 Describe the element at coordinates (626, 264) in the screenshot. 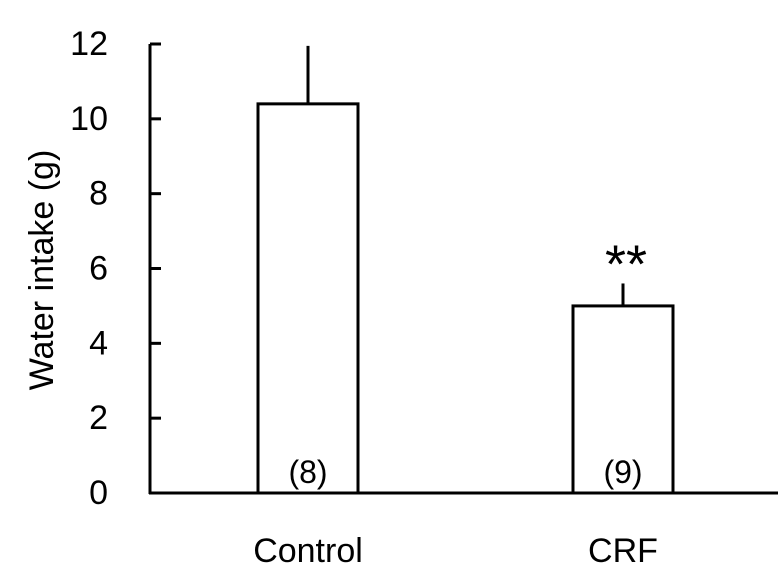

I see `significance-marker: **` at that location.